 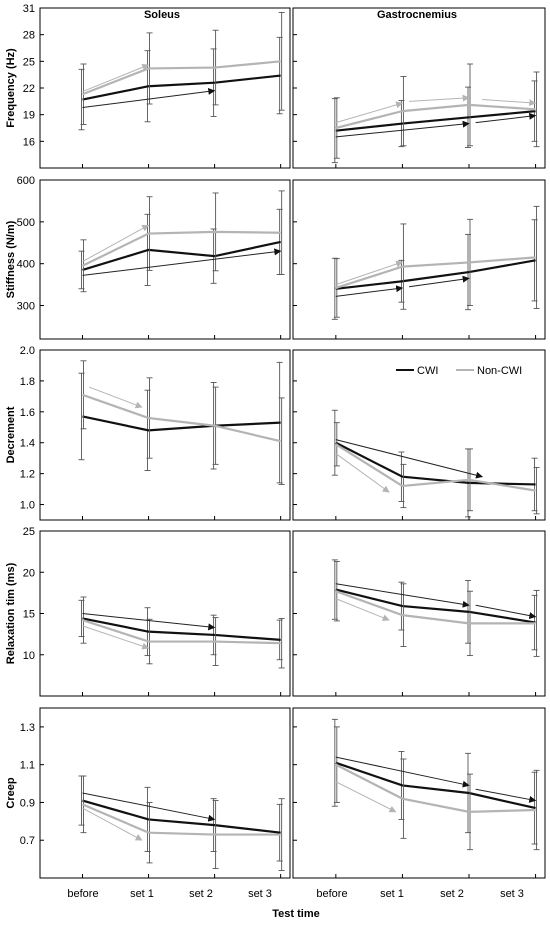 I want to click on panel-5-ytick-label-4: 1.8, so click(x=27, y=382).